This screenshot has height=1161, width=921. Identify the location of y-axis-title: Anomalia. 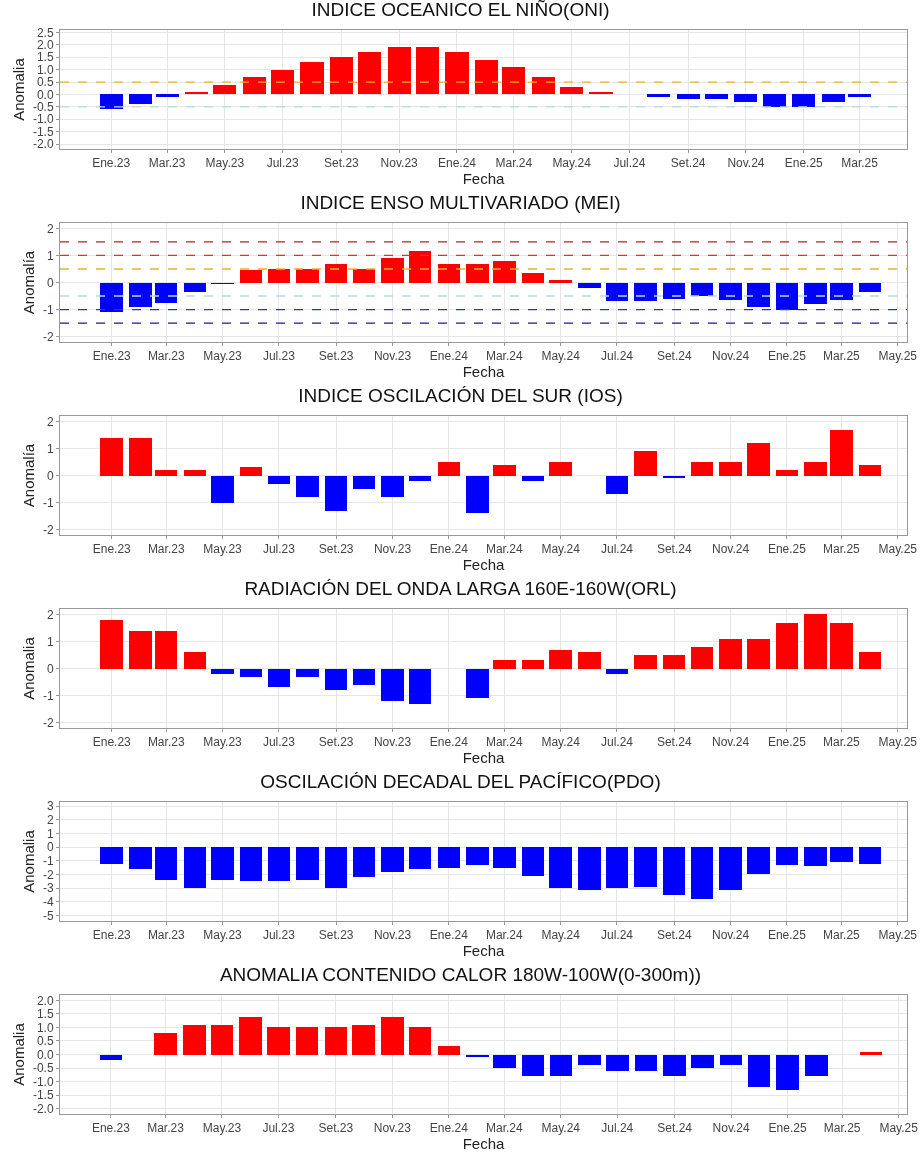
(19, 89).